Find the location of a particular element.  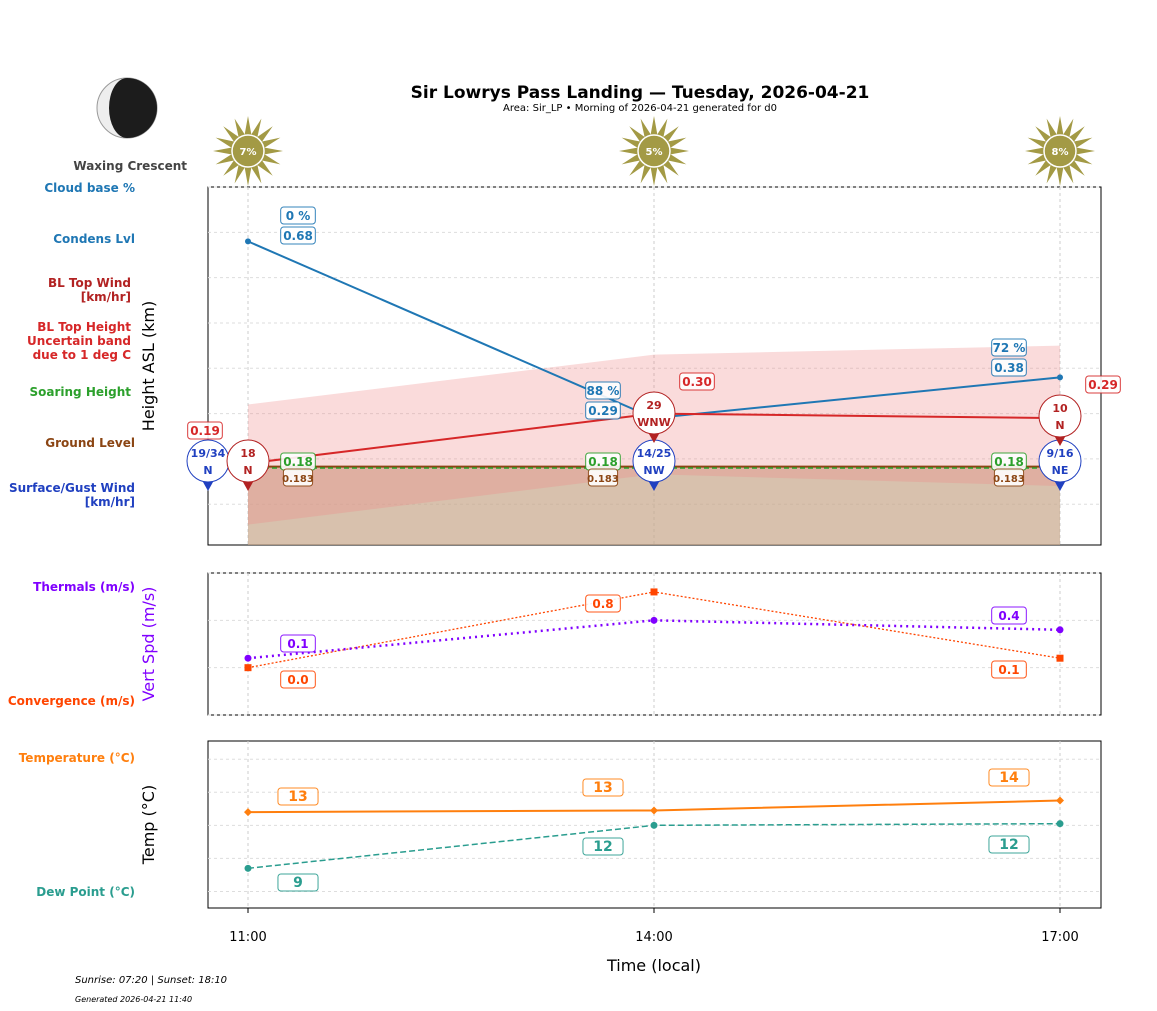

bl-top-wind-speed: 29 is located at coordinates (653, 405).